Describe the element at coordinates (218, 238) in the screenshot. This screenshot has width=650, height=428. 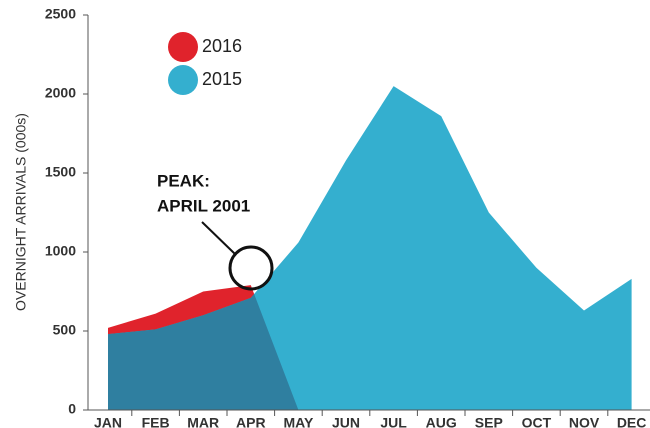
I see `annotation-leader` at that location.